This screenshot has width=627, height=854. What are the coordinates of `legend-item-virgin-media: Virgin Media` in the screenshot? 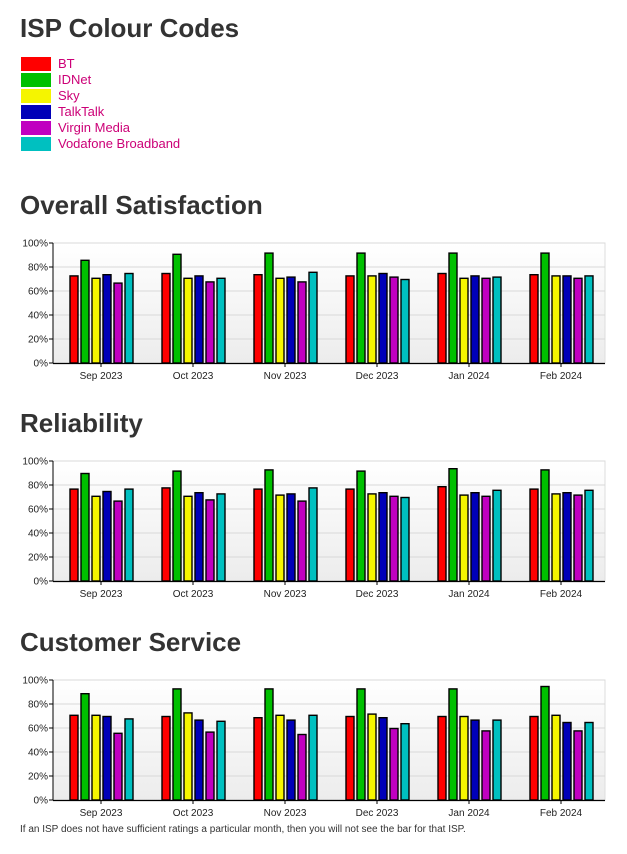 It's located at (100, 128).